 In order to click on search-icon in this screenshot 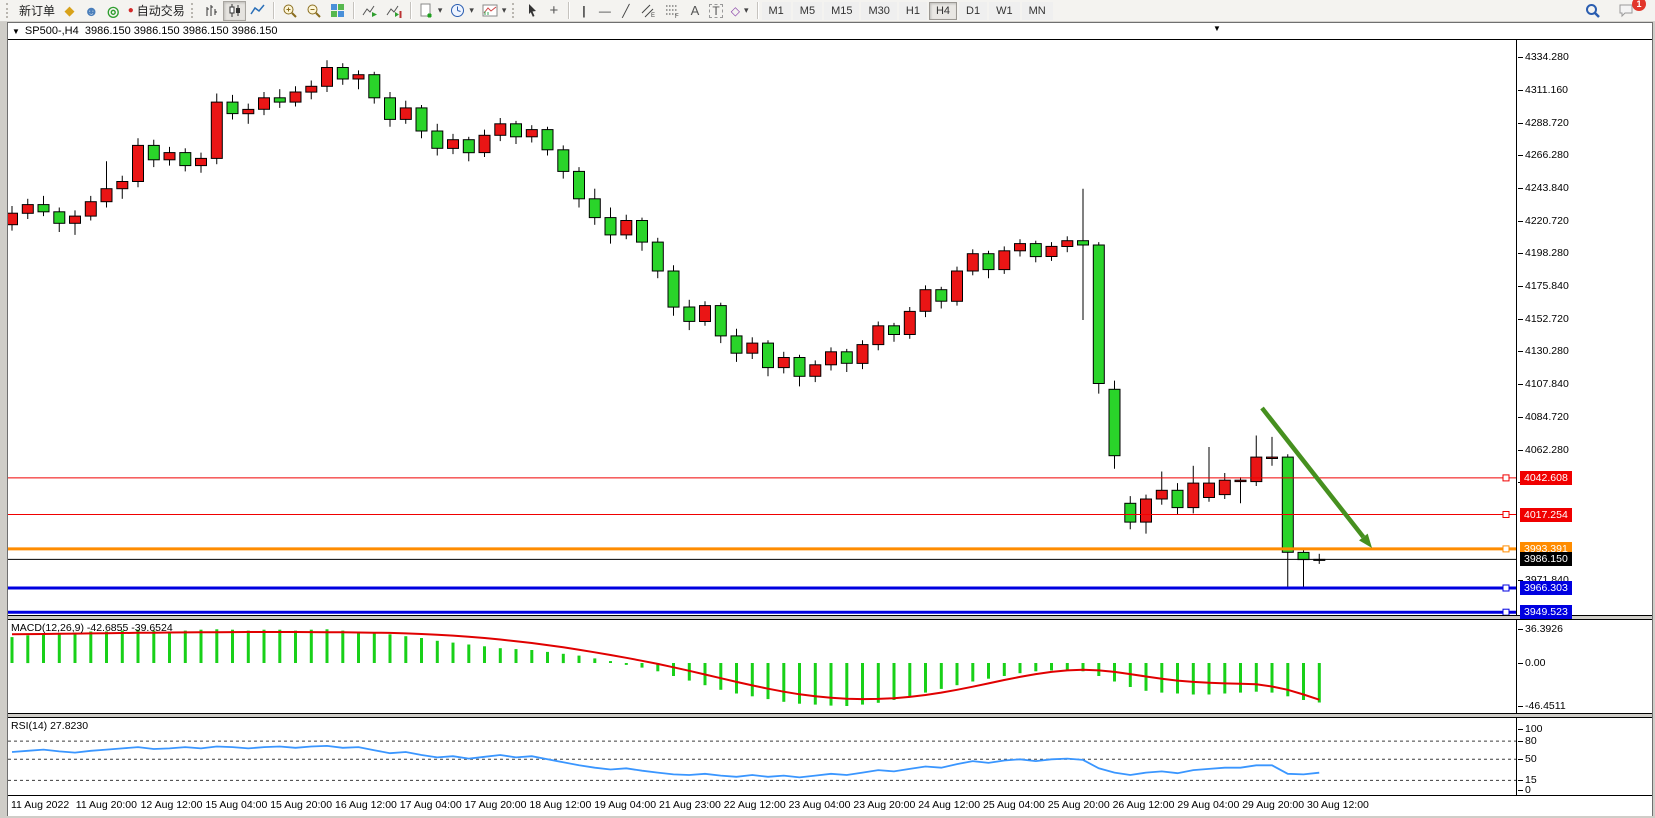, I will do `click(1593, 10)`.